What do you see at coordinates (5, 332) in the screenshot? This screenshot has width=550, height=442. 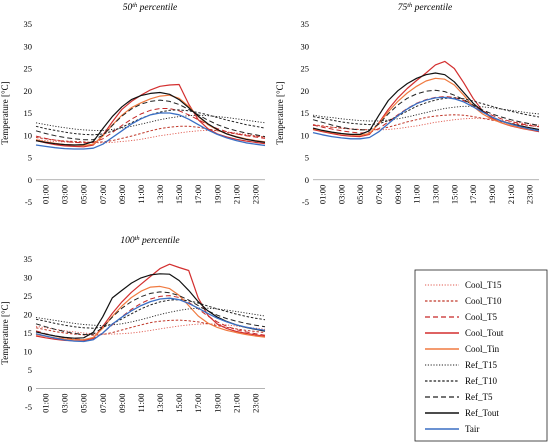 I see `y-axis-label: Temperature [°C]` at bounding box center [5, 332].